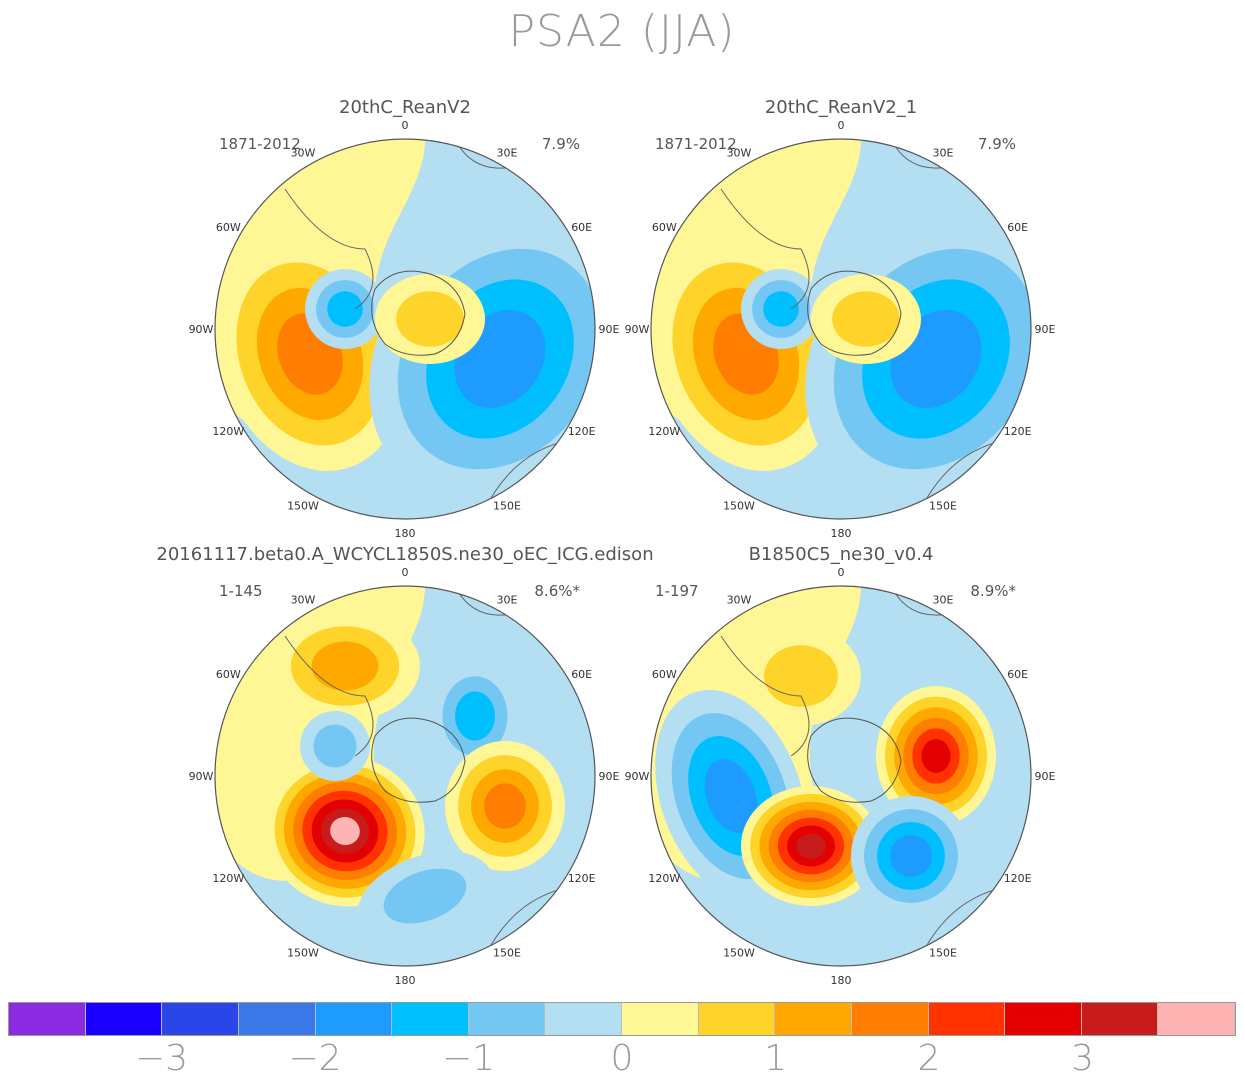 This screenshot has width=1244, height=1082. Describe the element at coordinates (557, 591) in the screenshot. I see `variance-label: 8.6%*` at that location.